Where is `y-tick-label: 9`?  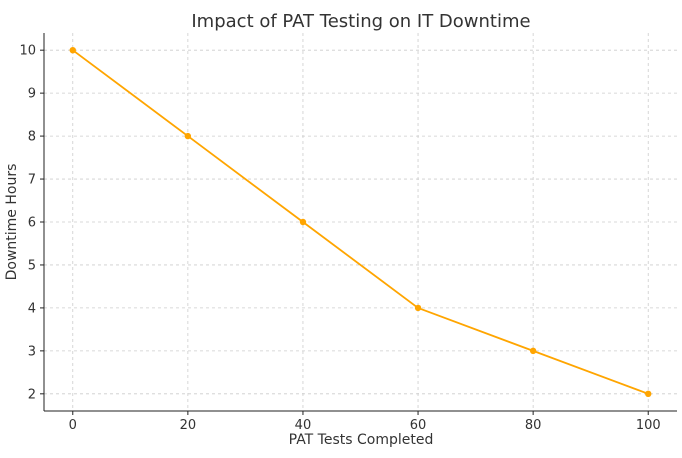 y-tick-label: 9 is located at coordinates (32, 94).